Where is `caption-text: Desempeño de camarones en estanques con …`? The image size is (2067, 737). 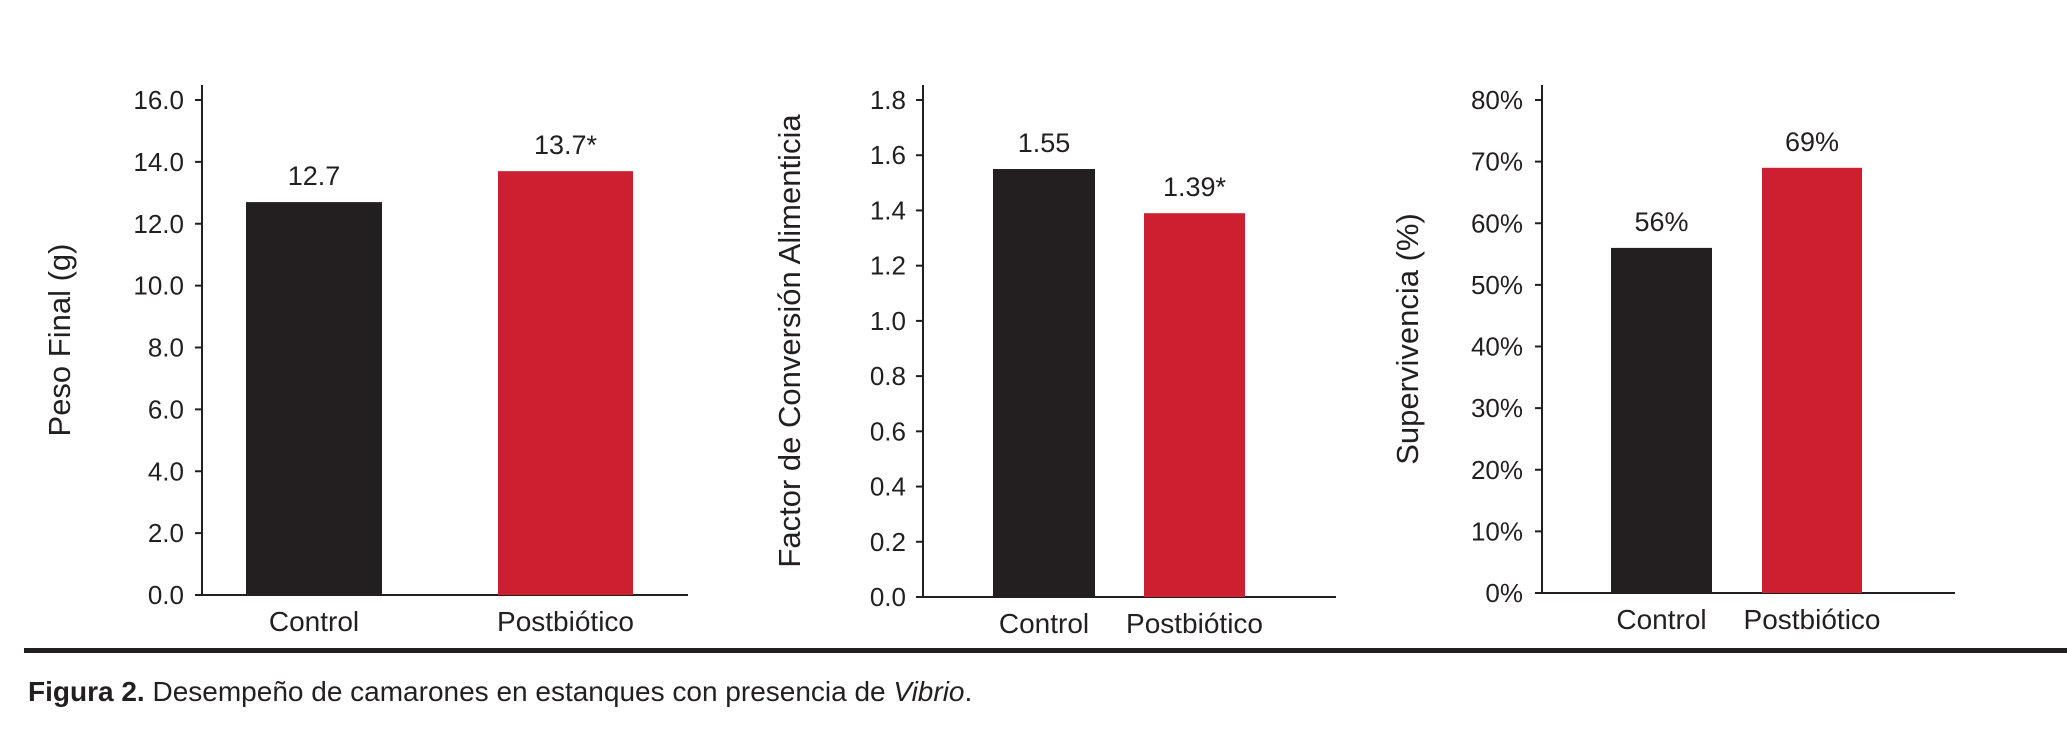 caption-text: Desempeño de camarones en estanques con … is located at coordinates (519, 691).